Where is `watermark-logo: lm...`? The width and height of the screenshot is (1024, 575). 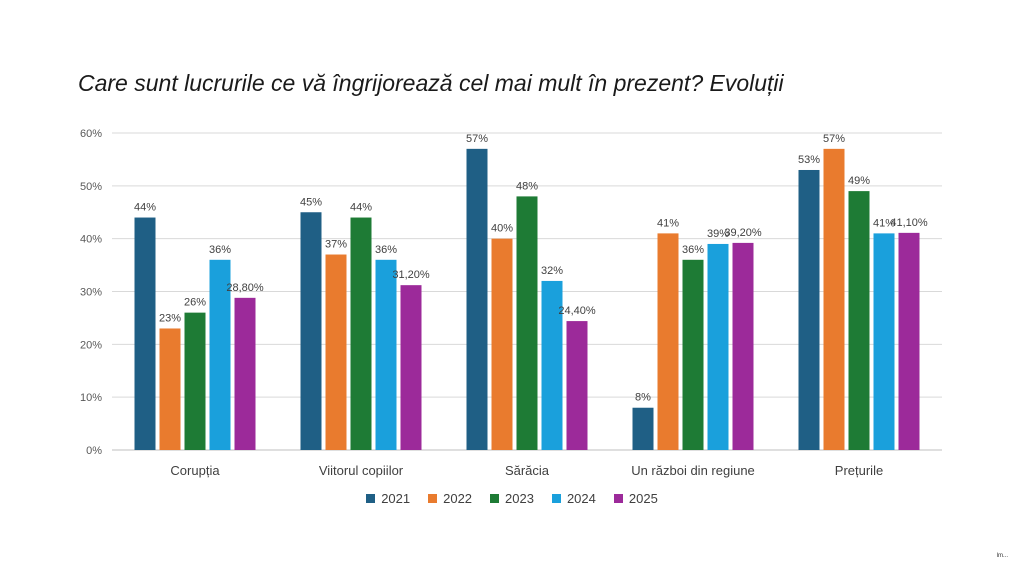 watermark-logo: lm... is located at coordinates (1002, 556).